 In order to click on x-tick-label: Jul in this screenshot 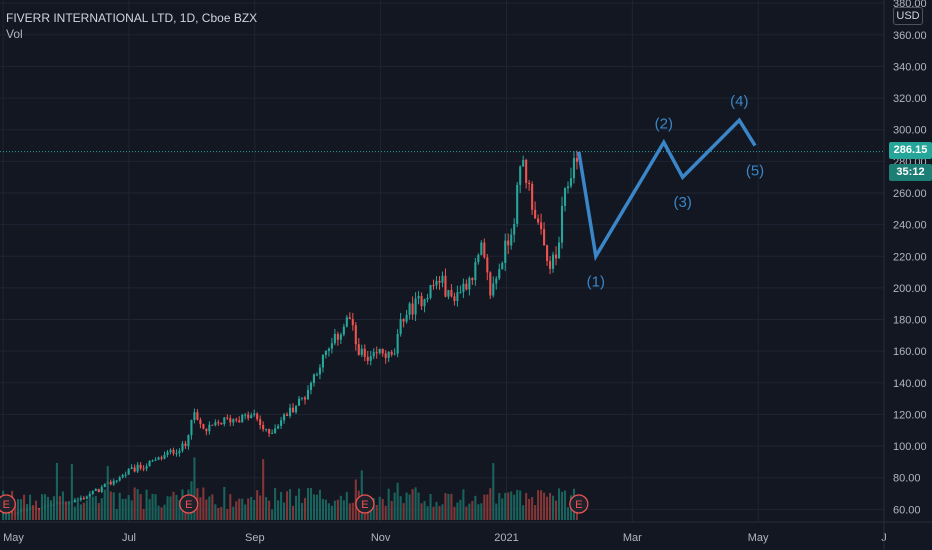, I will do `click(129, 538)`.